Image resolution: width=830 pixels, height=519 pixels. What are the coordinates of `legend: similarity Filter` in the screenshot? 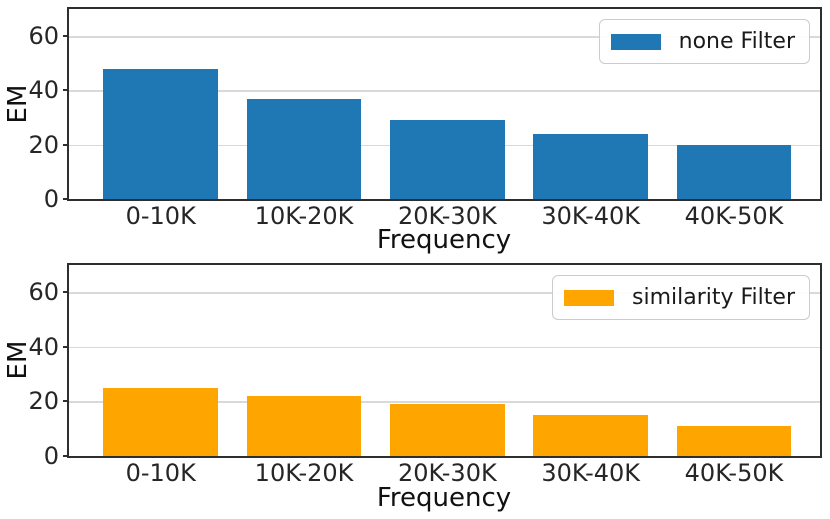 It's located at (681, 297).